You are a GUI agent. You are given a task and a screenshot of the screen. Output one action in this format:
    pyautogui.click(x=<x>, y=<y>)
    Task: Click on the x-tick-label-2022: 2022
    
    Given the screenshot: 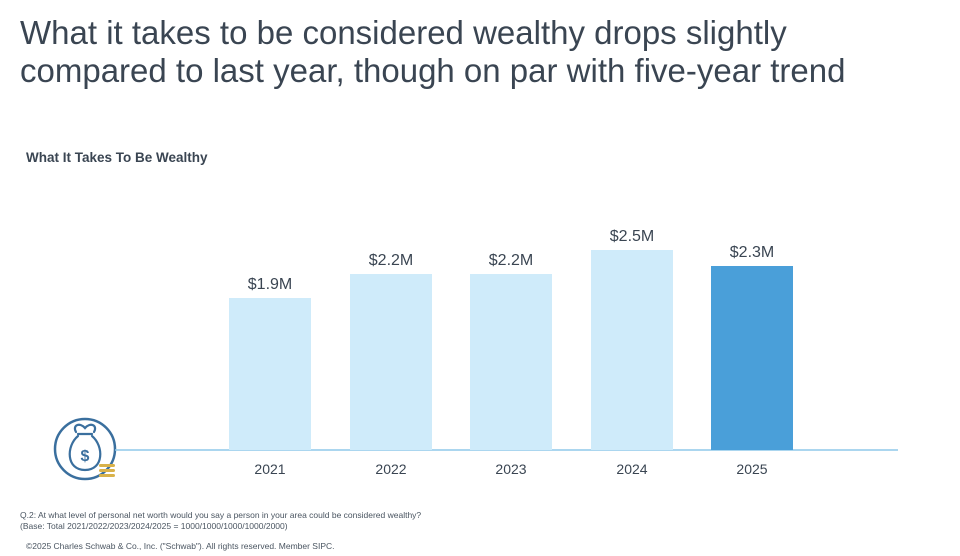 What is the action you would take?
    pyautogui.click(x=390, y=469)
    